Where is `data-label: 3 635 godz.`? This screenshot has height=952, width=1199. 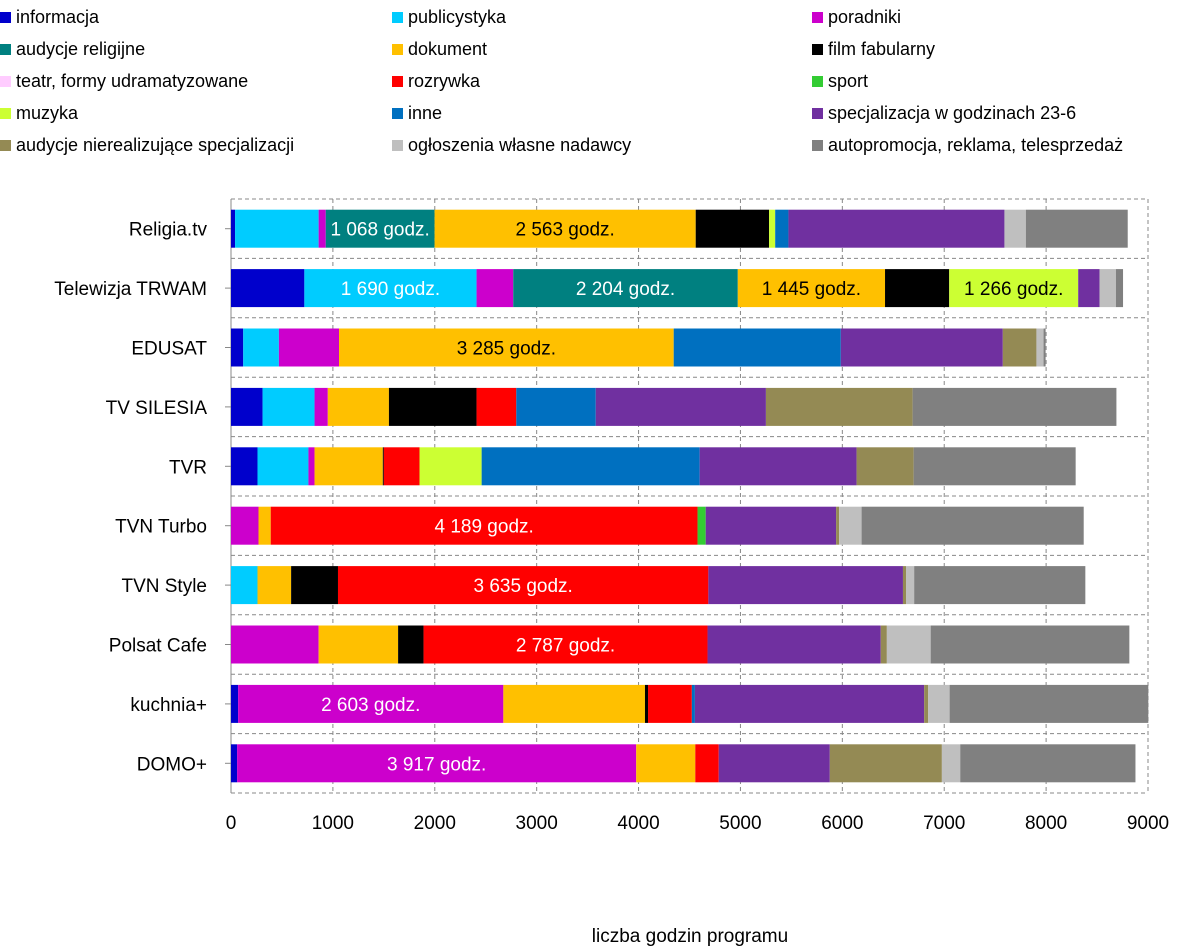
data-label: 3 635 godz. is located at coordinates (523, 586).